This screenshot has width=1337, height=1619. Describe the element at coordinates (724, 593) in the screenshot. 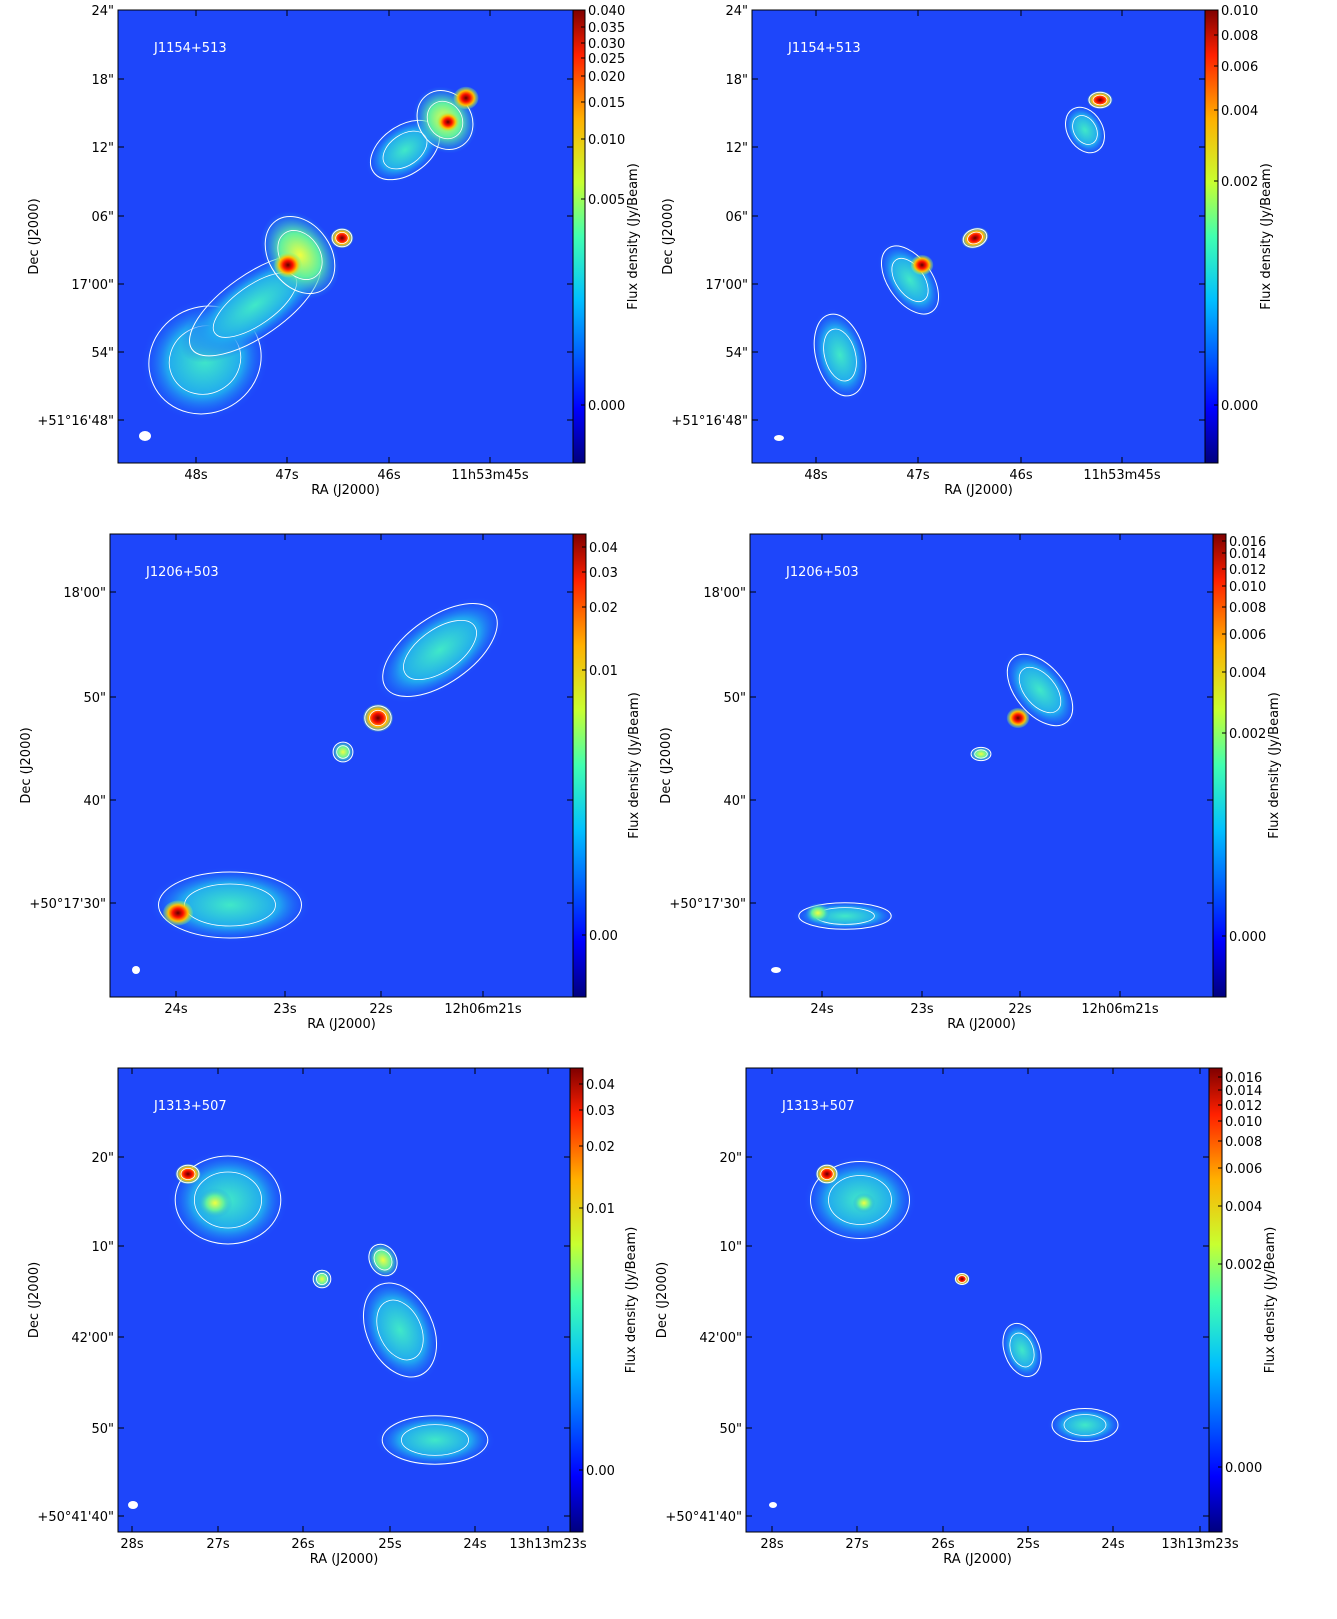

I see `y-tick-label: 18'00"` at that location.